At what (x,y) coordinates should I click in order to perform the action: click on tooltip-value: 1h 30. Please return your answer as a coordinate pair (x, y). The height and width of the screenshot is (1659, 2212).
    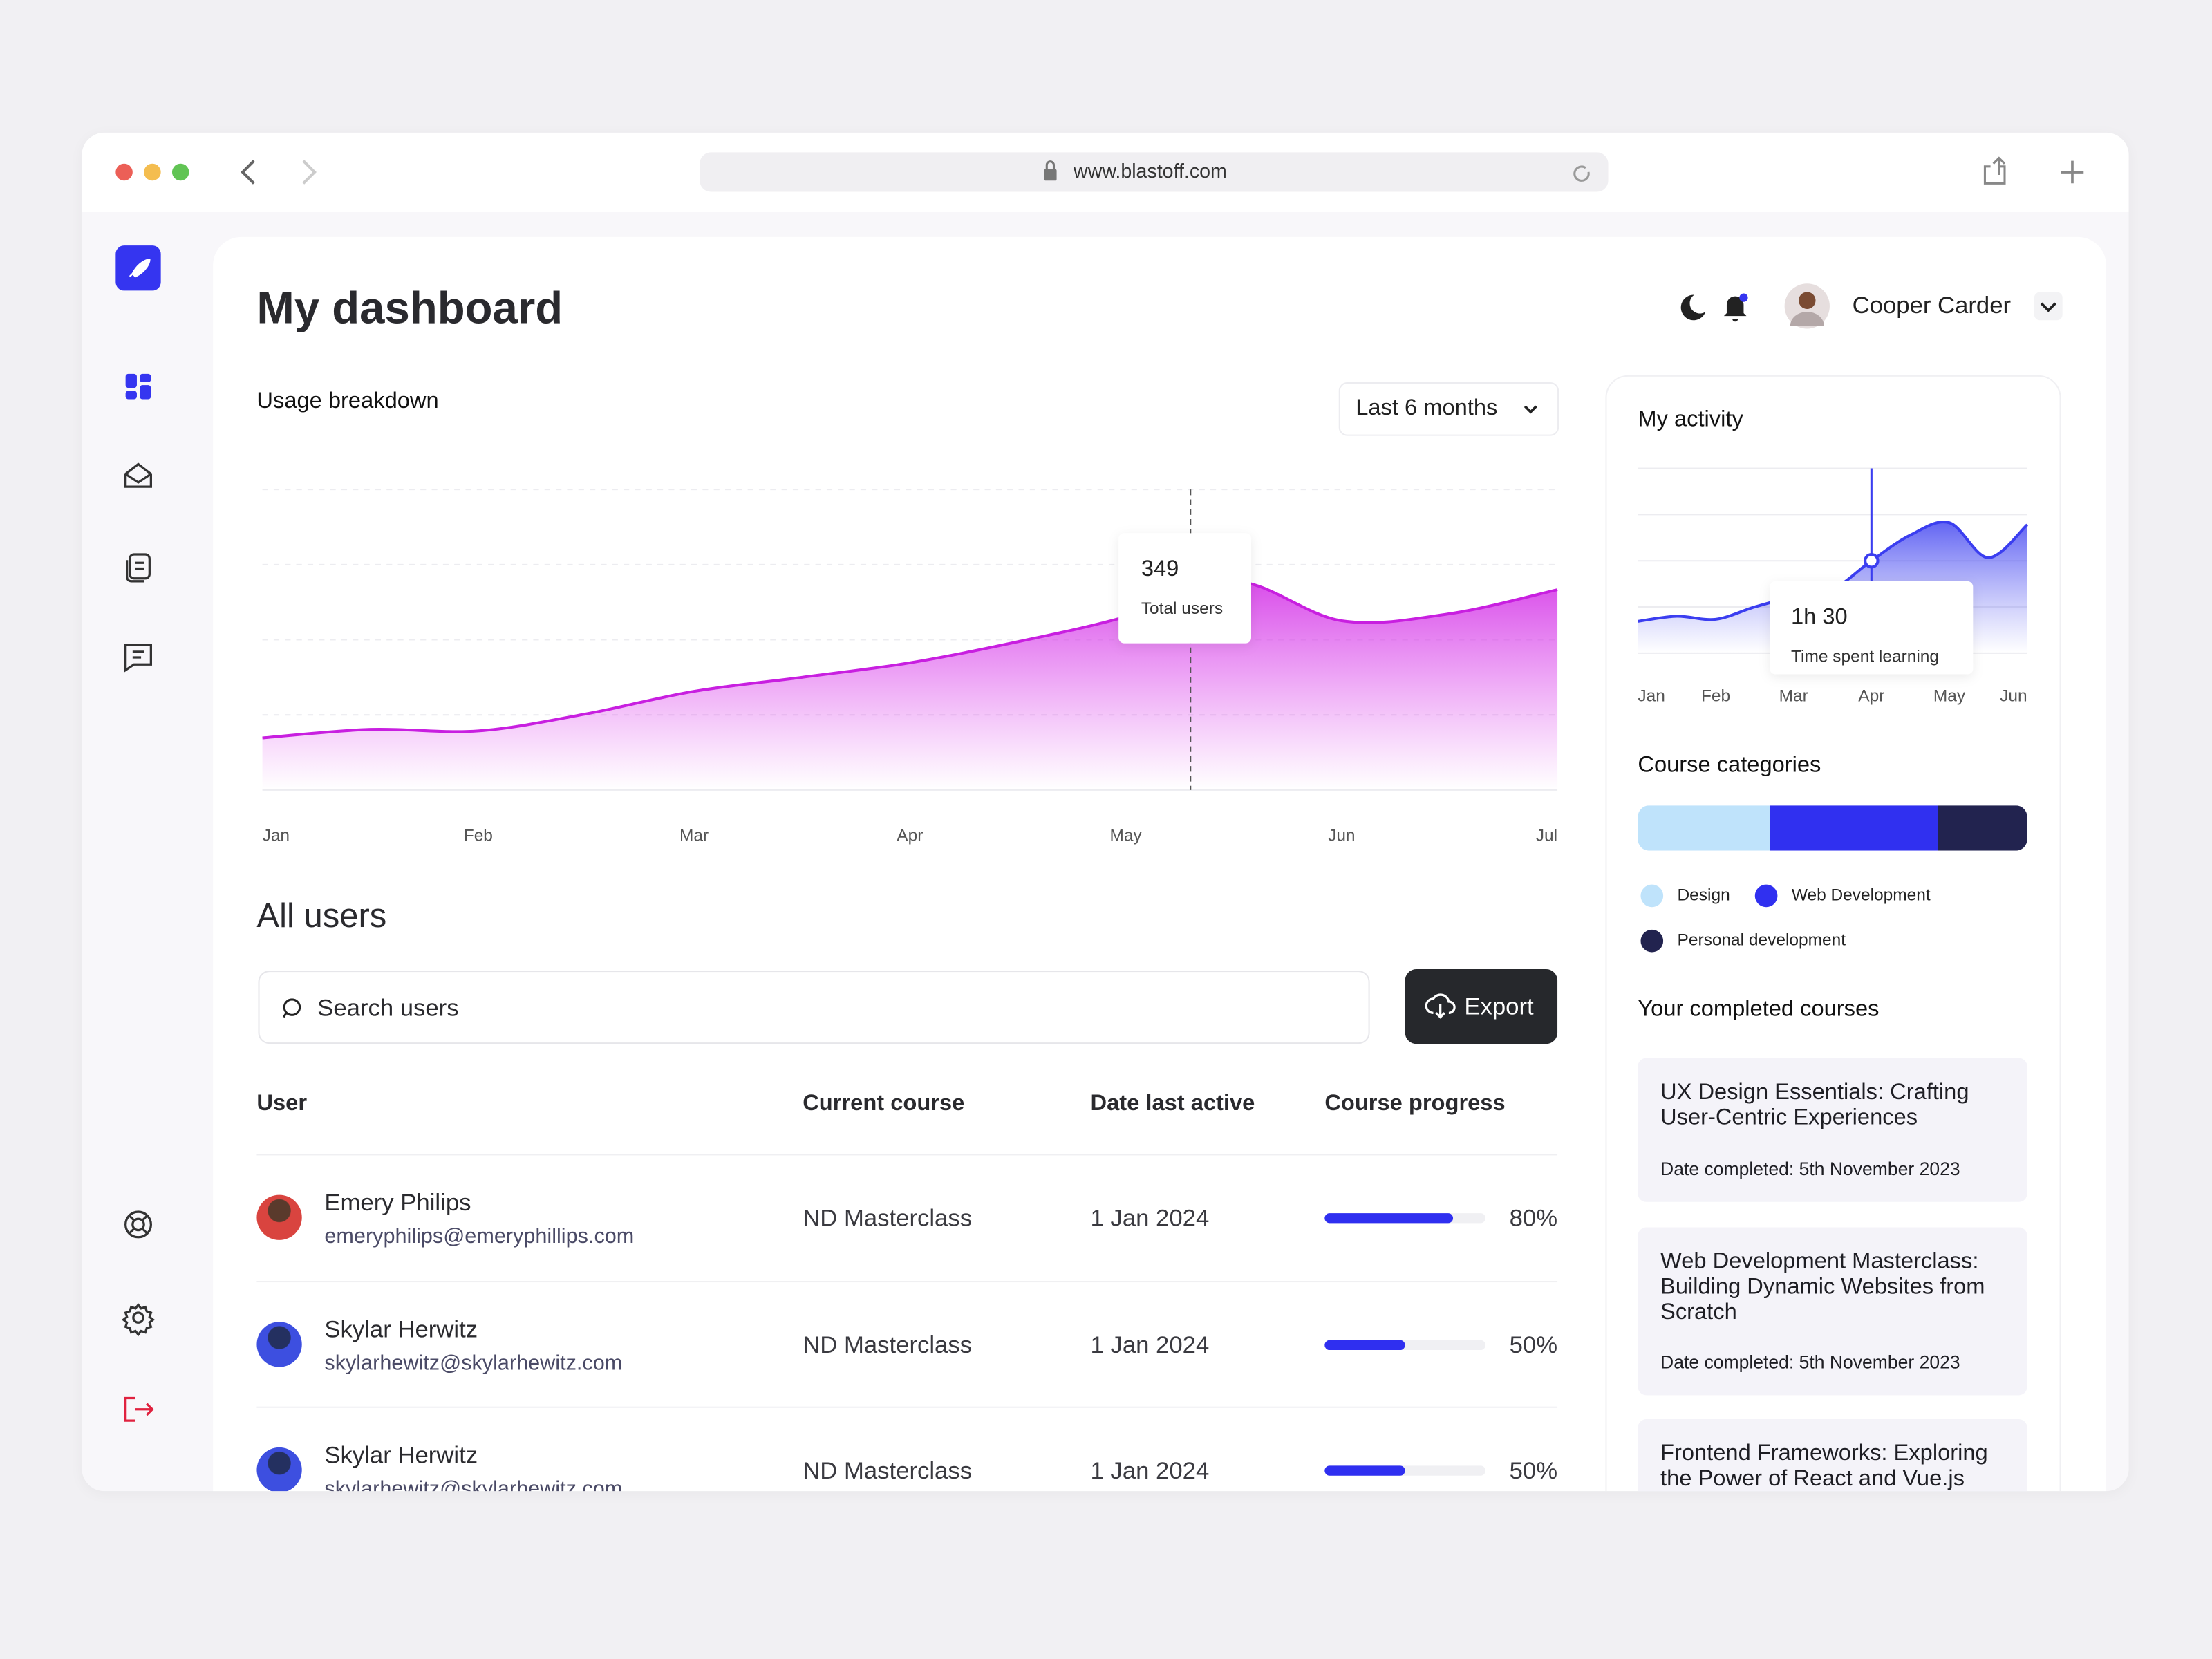
    Looking at the image, I should click on (1820, 616).